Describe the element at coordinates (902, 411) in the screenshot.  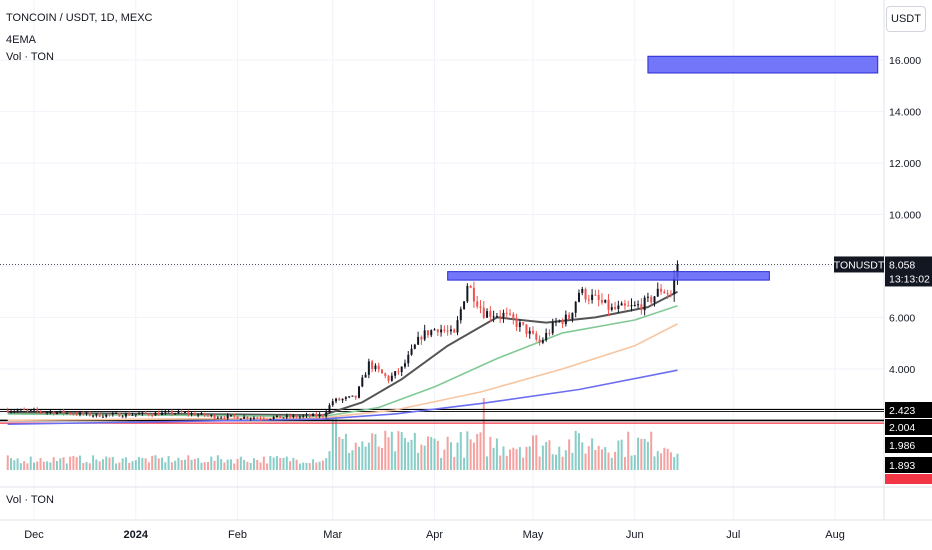
I see `level-tag-text: 2.423` at that location.